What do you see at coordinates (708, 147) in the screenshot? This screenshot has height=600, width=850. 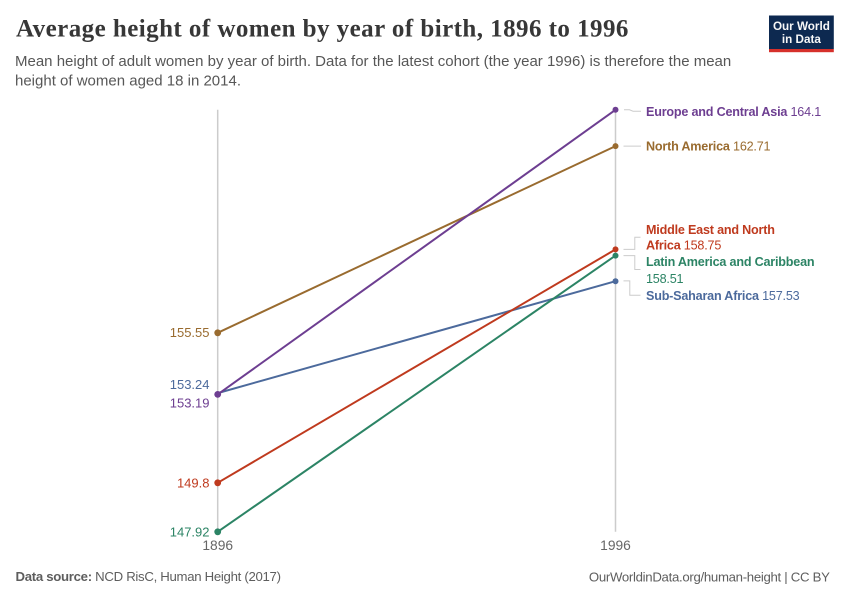 I see `svg-text: North America 162.71` at bounding box center [708, 147].